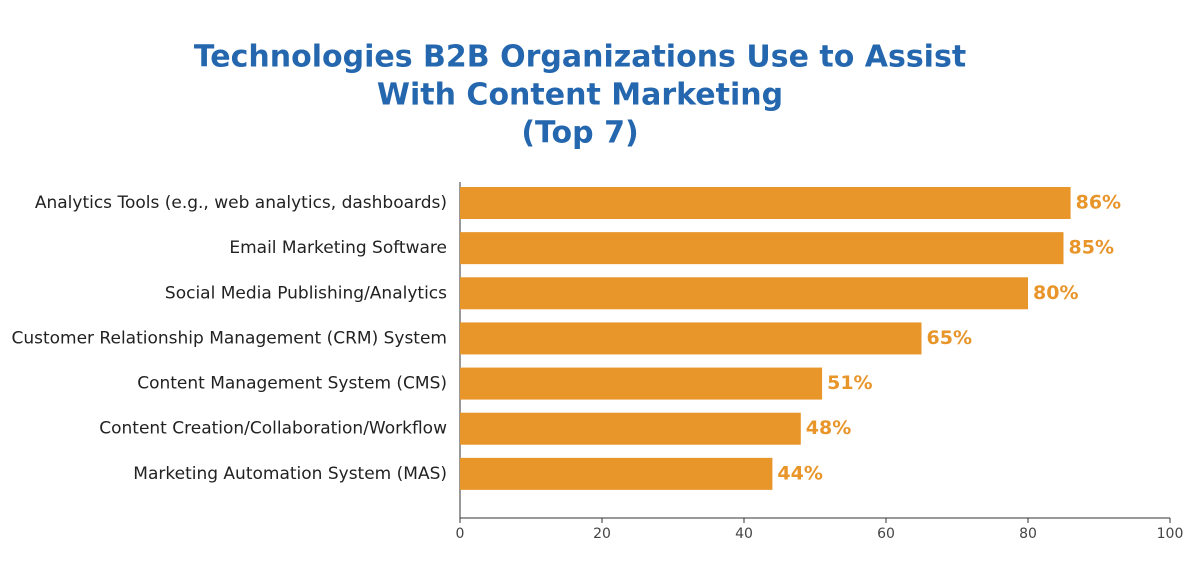 The width and height of the screenshot is (1200, 583). What do you see at coordinates (849, 383) in the screenshot?
I see `value-label: 51%` at bounding box center [849, 383].